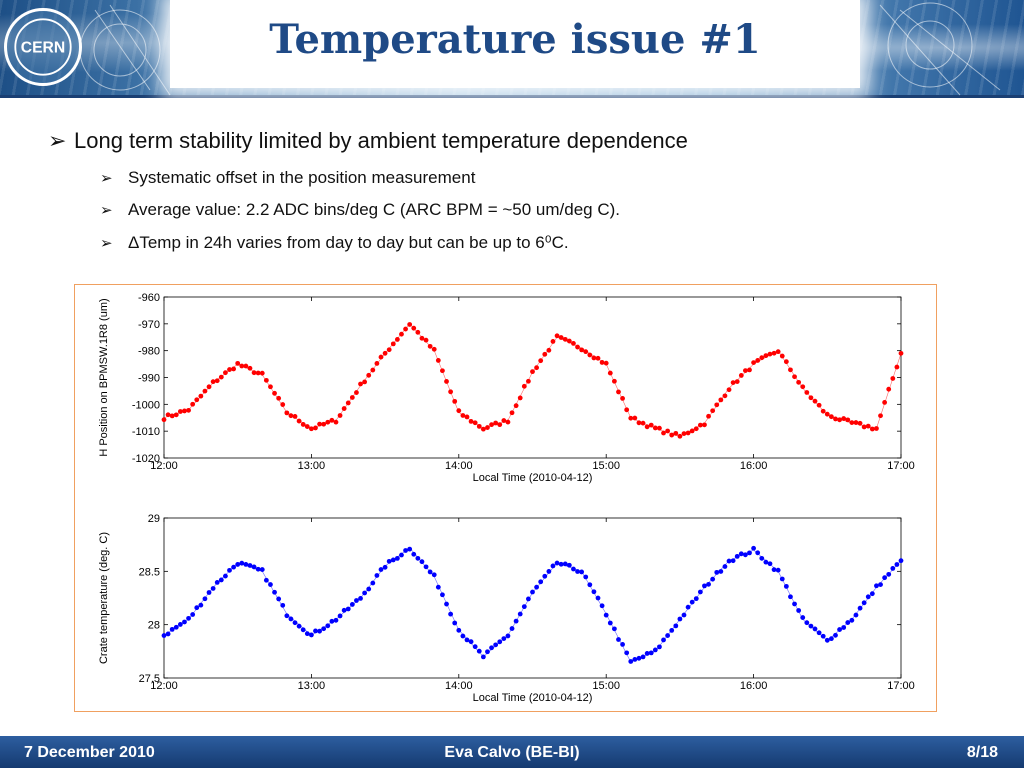 This screenshot has height=768, width=1024. I want to click on x-tick-label: 17:00, so click(901, 466).